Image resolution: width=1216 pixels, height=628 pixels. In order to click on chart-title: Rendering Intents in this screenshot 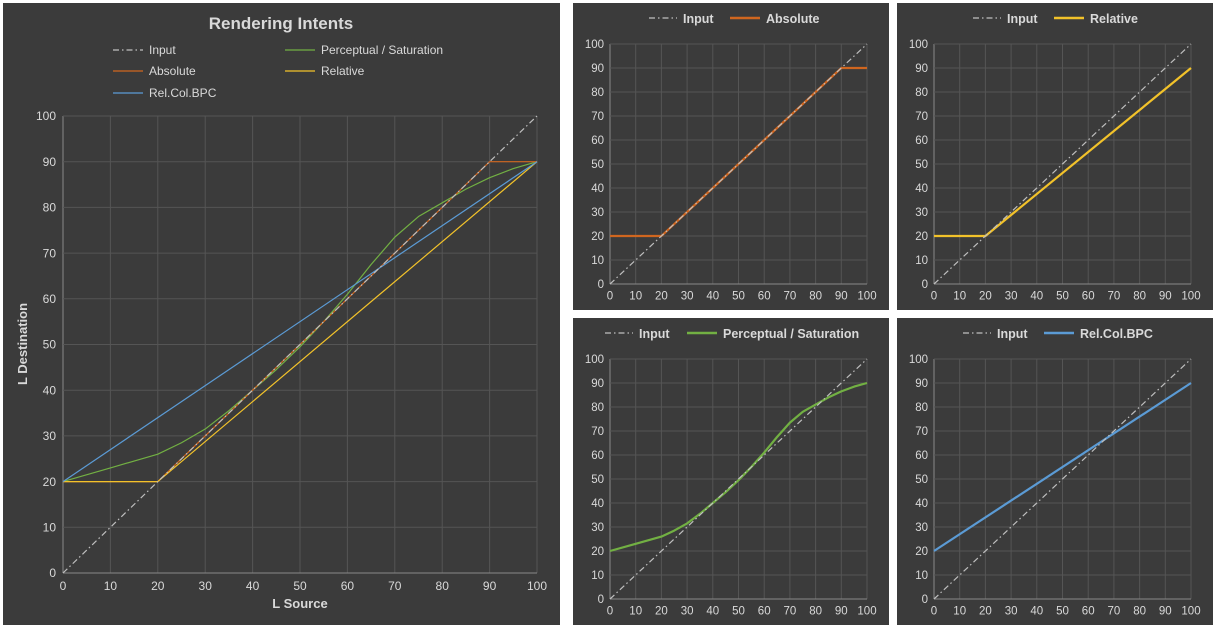, I will do `click(281, 23)`.